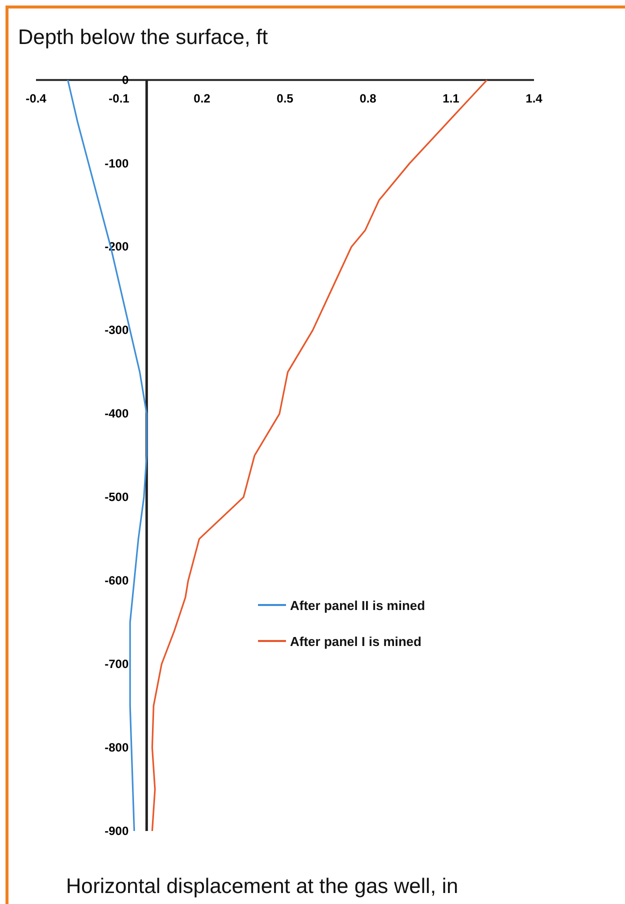  What do you see at coordinates (116, 663) in the screenshot?
I see `y-tick-label: -700` at bounding box center [116, 663].